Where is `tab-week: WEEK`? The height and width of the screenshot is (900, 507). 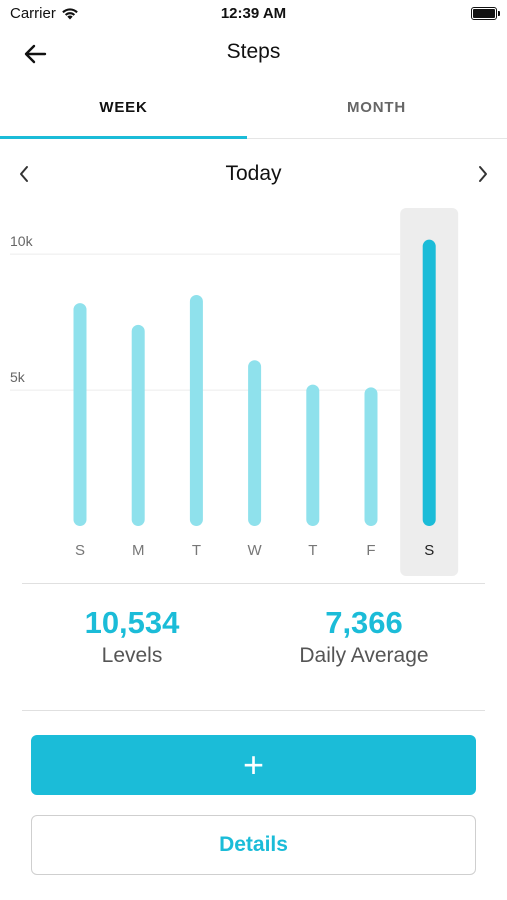 tab-week: WEEK is located at coordinates (123, 107).